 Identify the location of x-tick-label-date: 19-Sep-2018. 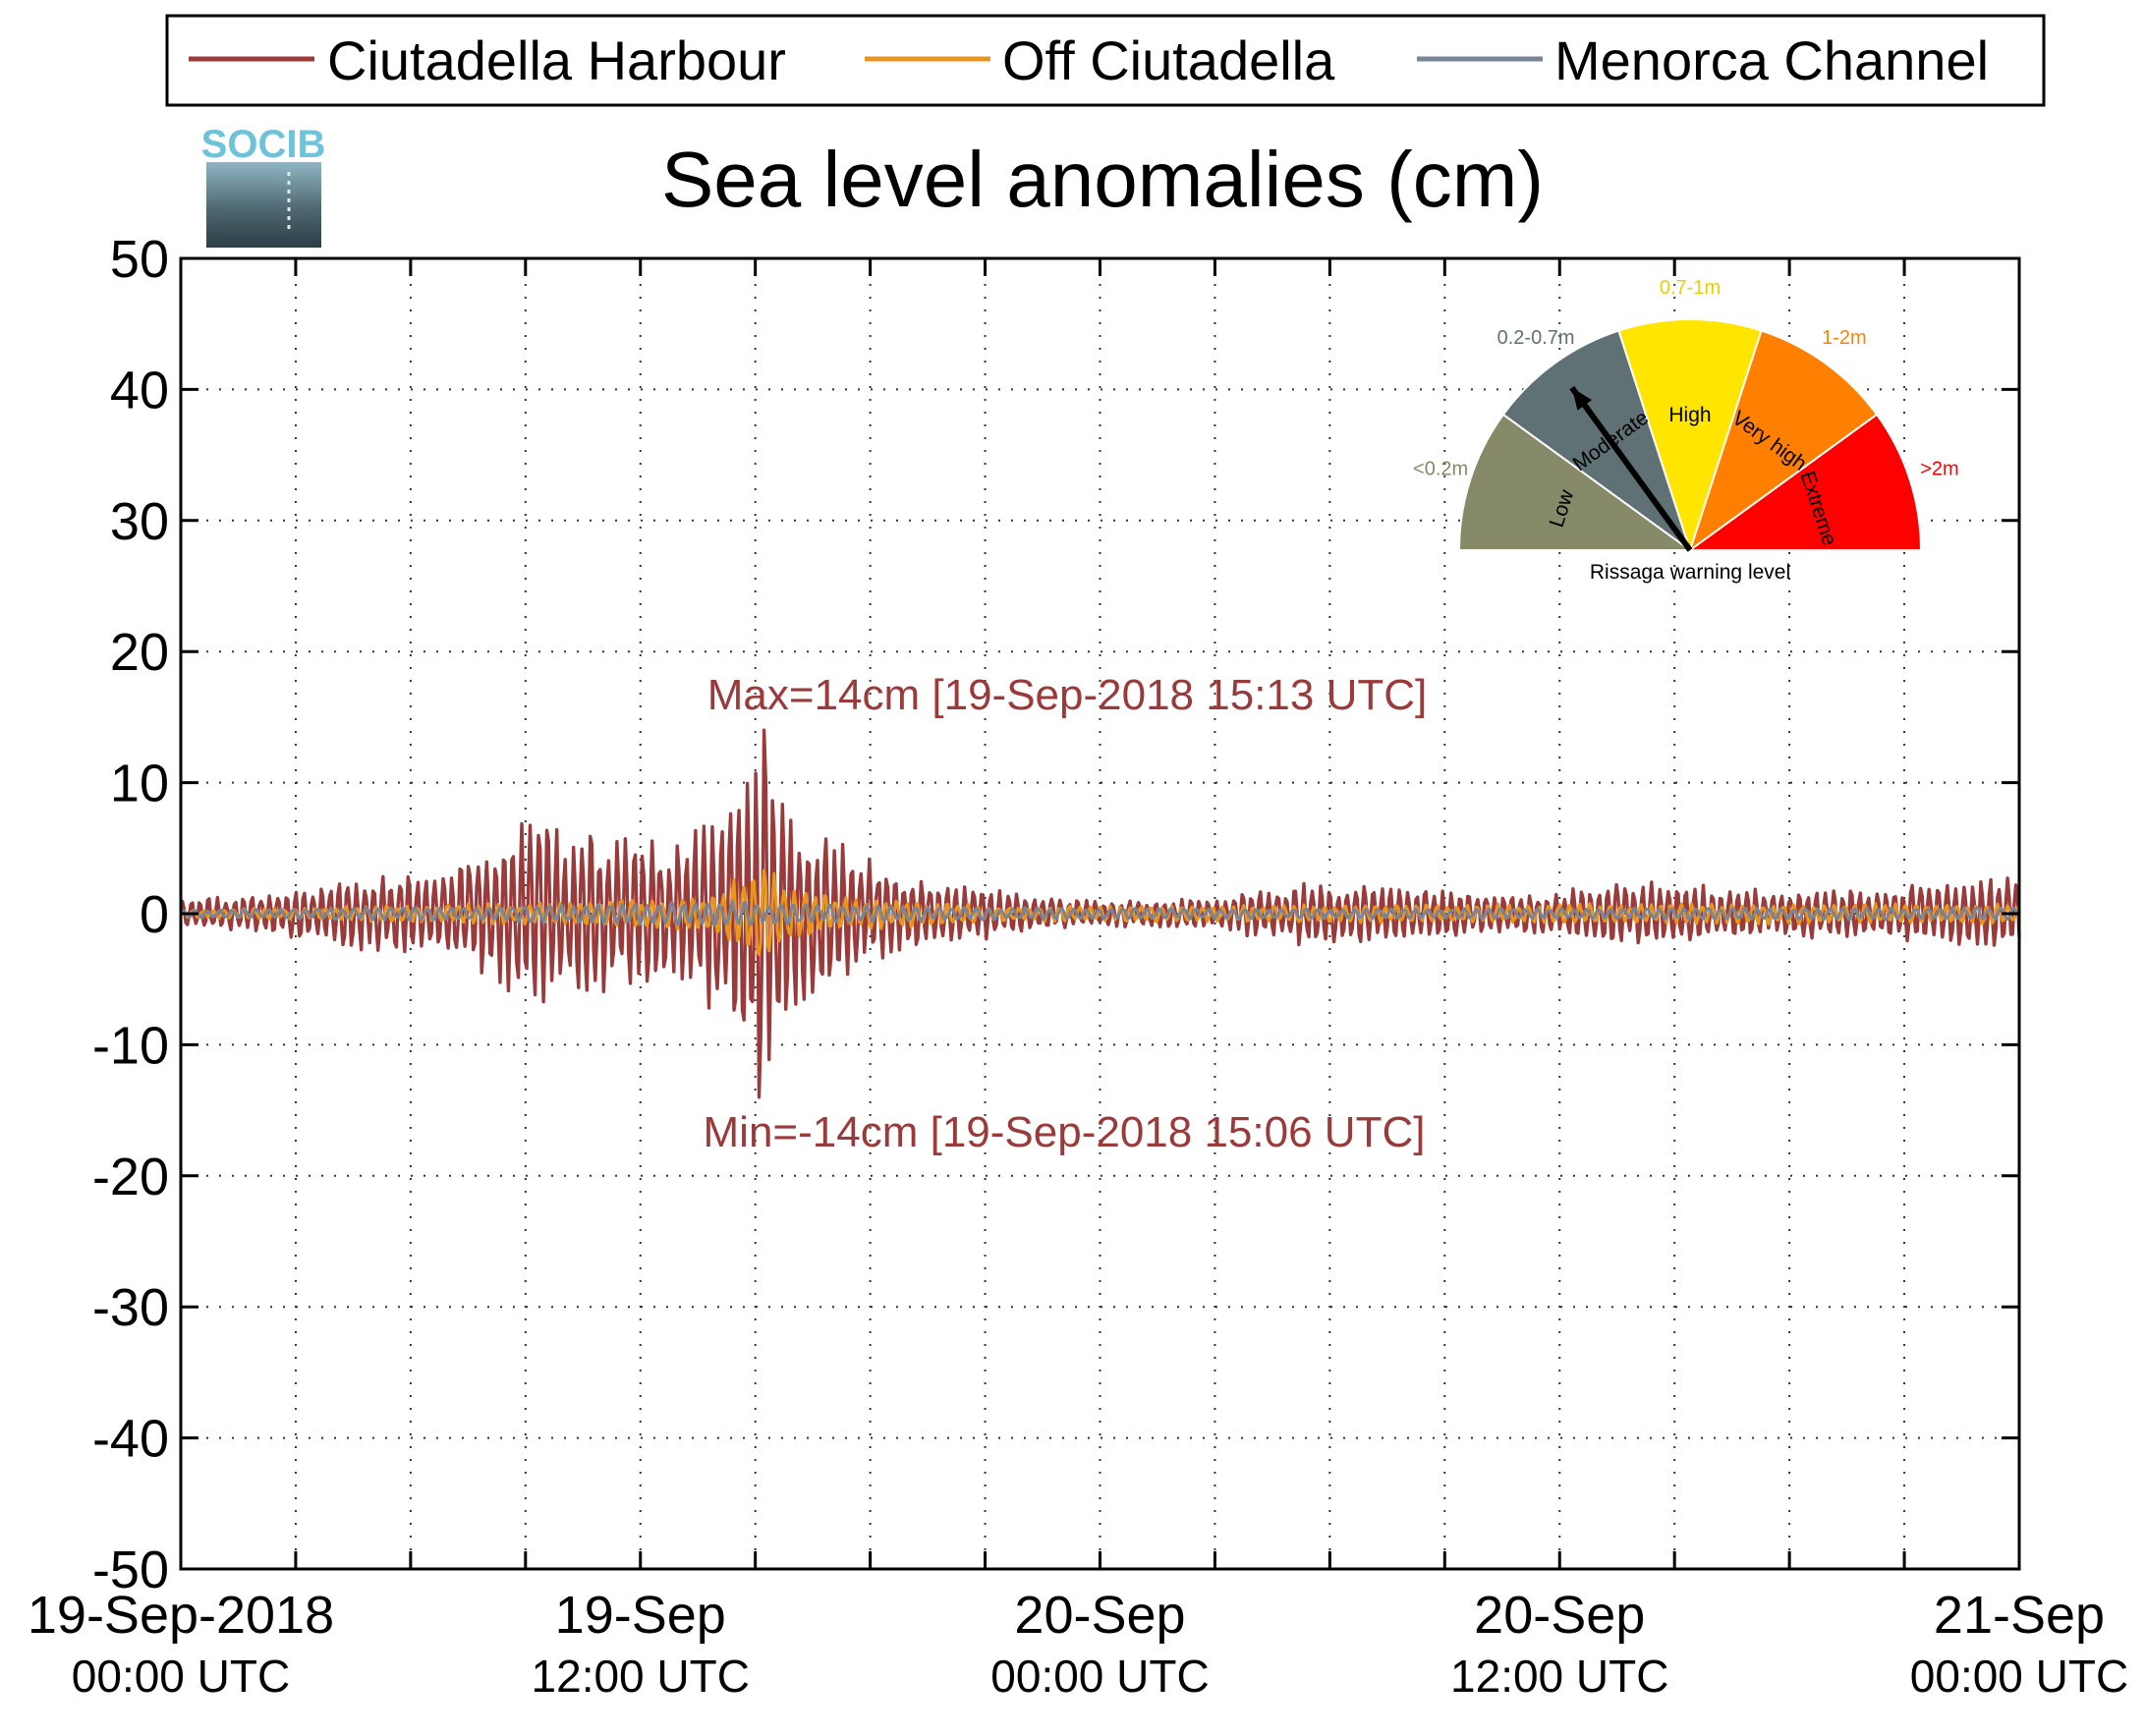
(181, 1615).